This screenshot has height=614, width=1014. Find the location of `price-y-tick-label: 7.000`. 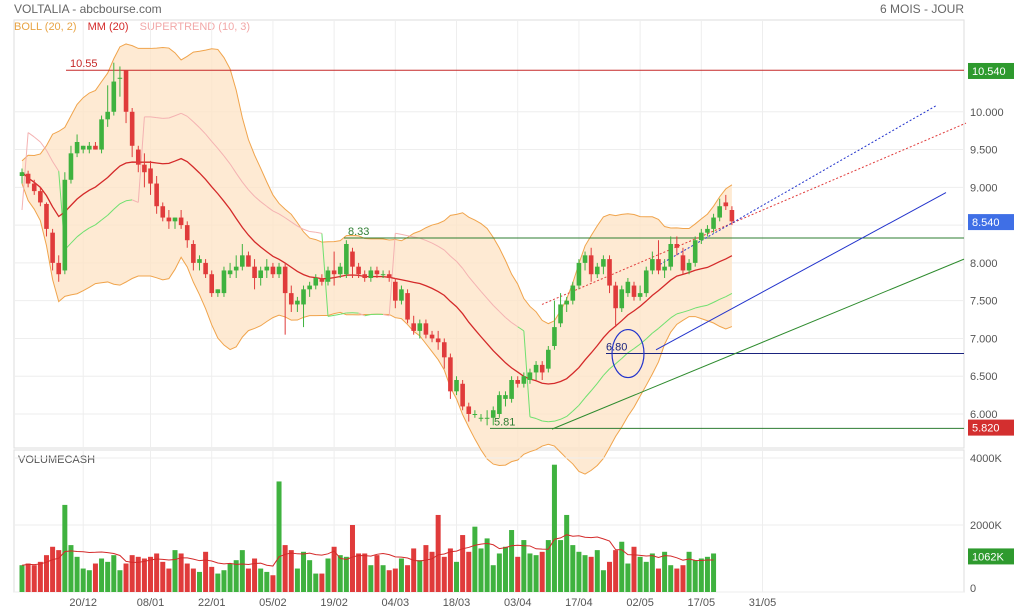

price-y-tick-label: 7.000 is located at coordinates (984, 339).